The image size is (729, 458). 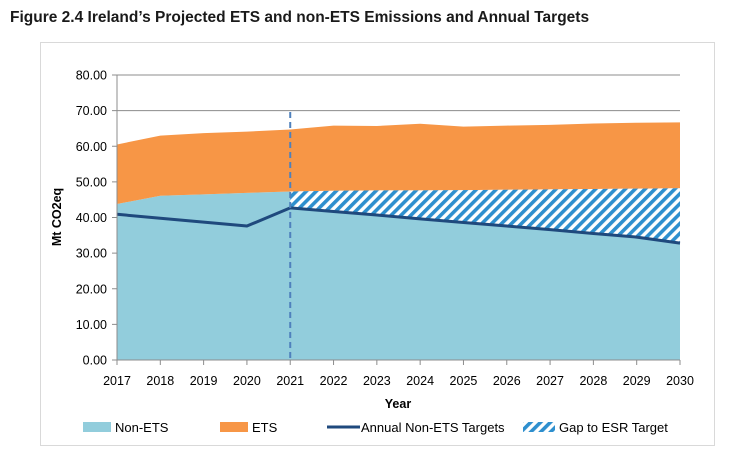 I want to click on x-tick-label: 2025, so click(x=464, y=381).